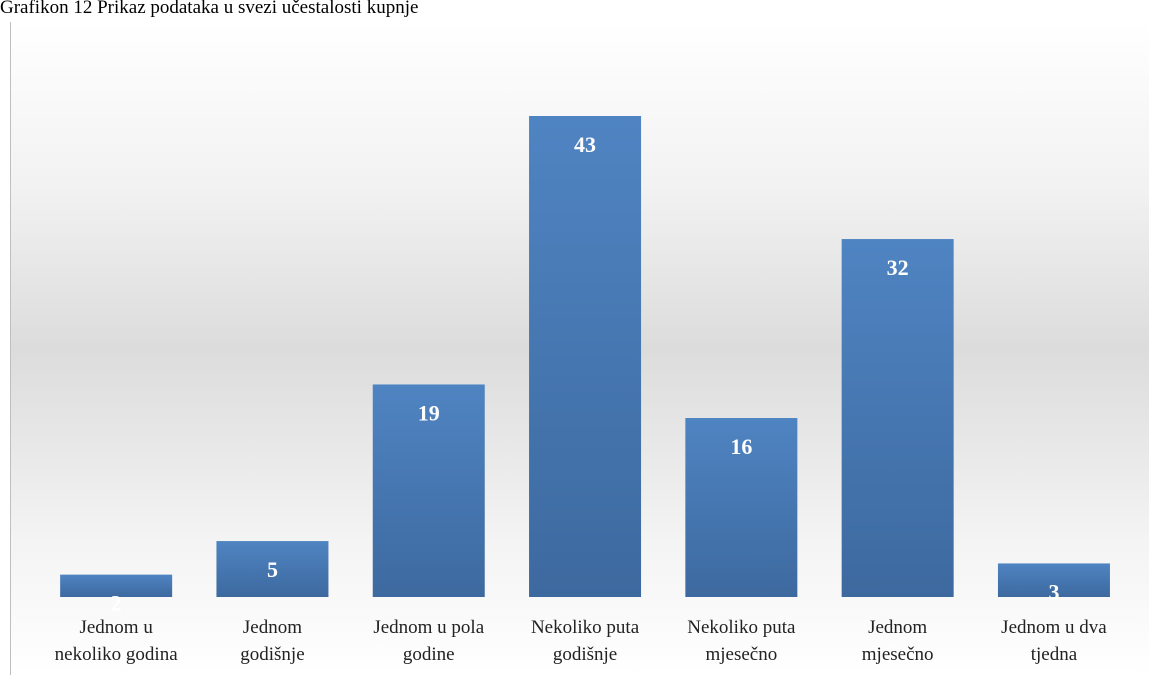 This screenshot has width=1149, height=675. I want to click on data-label: 3, so click(1053, 591).